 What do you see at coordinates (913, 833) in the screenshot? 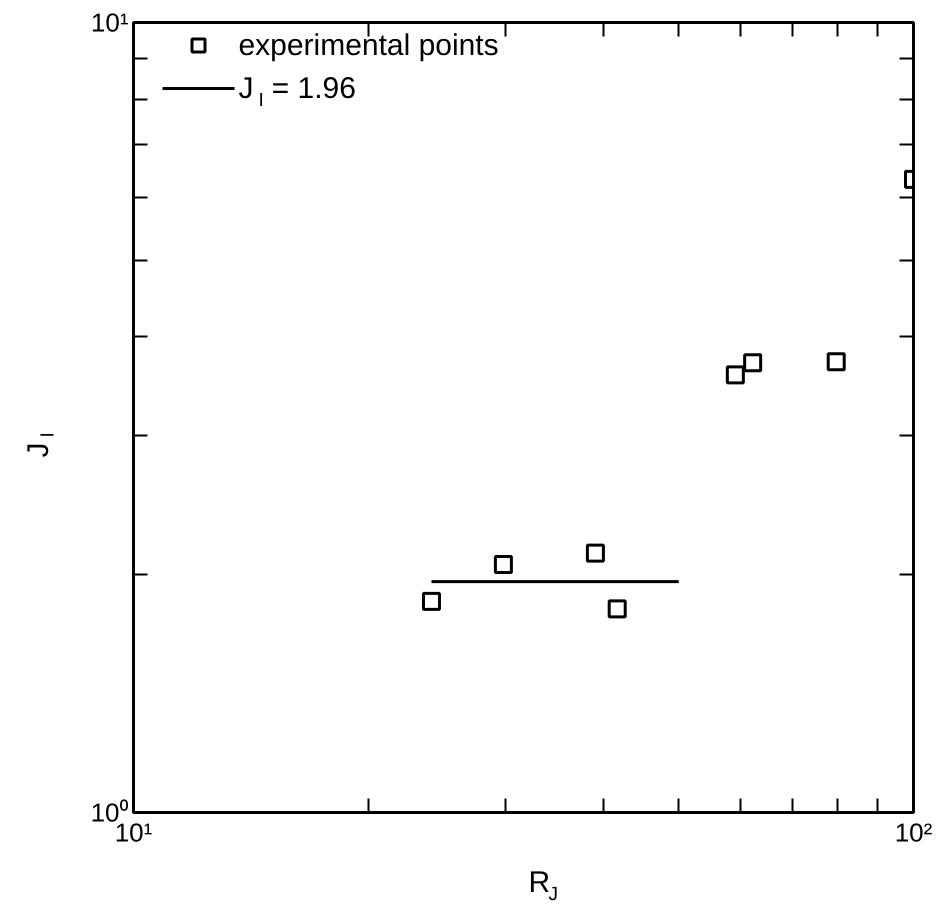
I see `x-tick-label: 10²` at bounding box center [913, 833].